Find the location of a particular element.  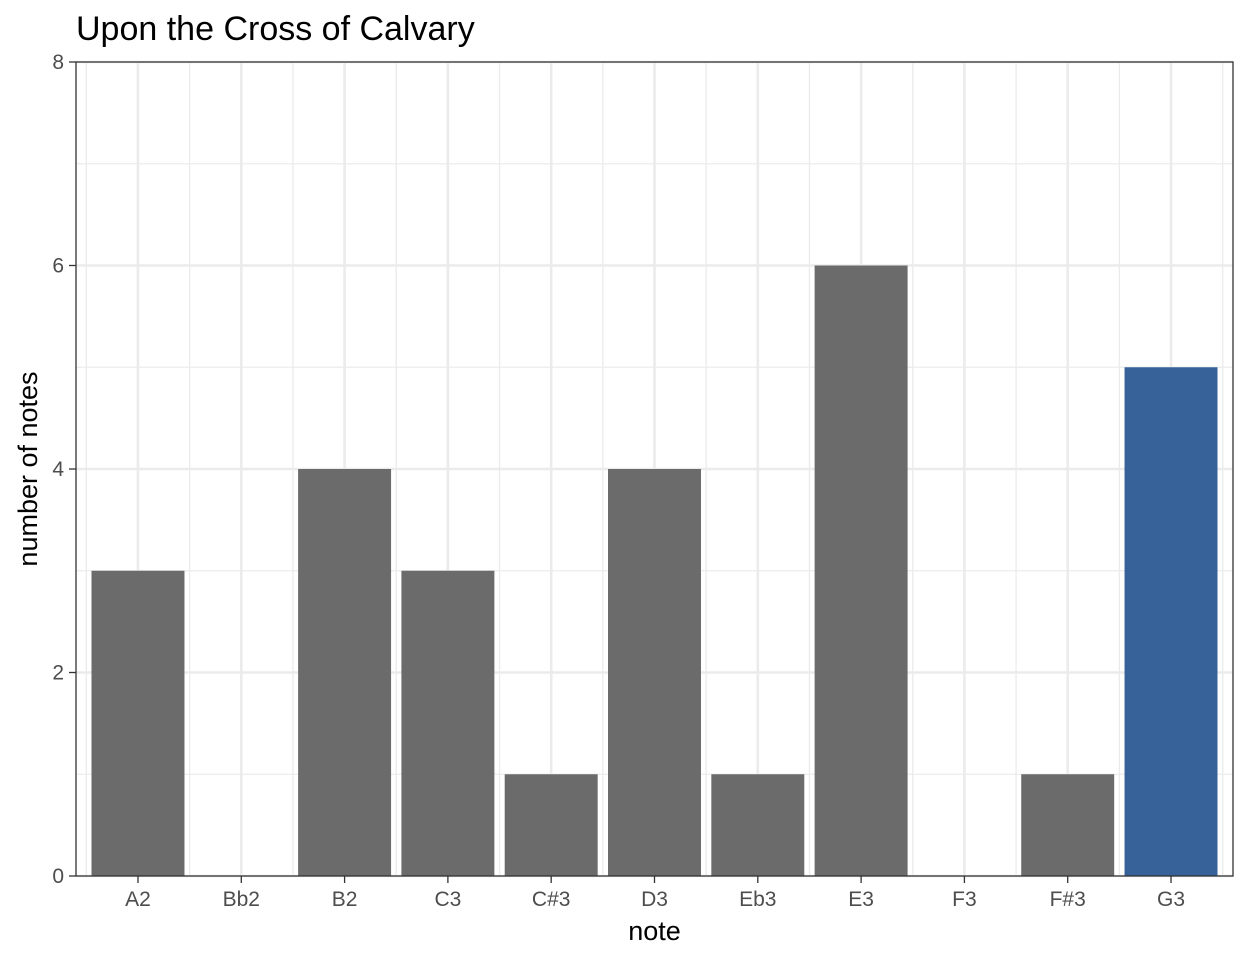

x-tick-label: A2 is located at coordinates (138, 899).